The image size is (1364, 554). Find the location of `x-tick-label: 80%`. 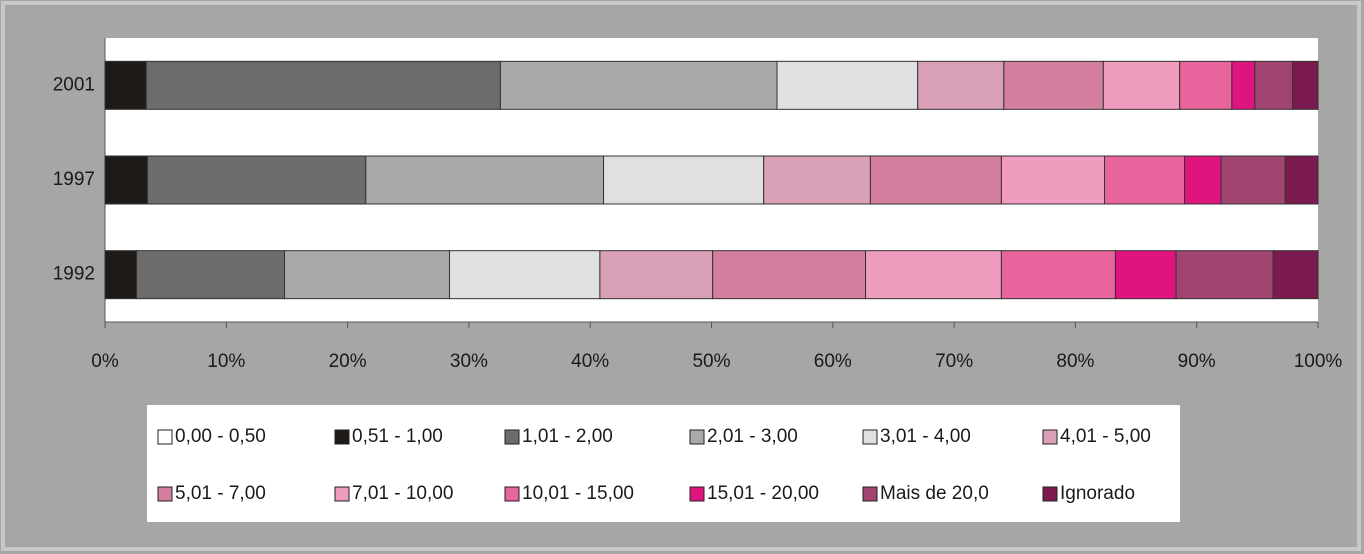

x-tick-label: 80% is located at coordinates (1075, 361).